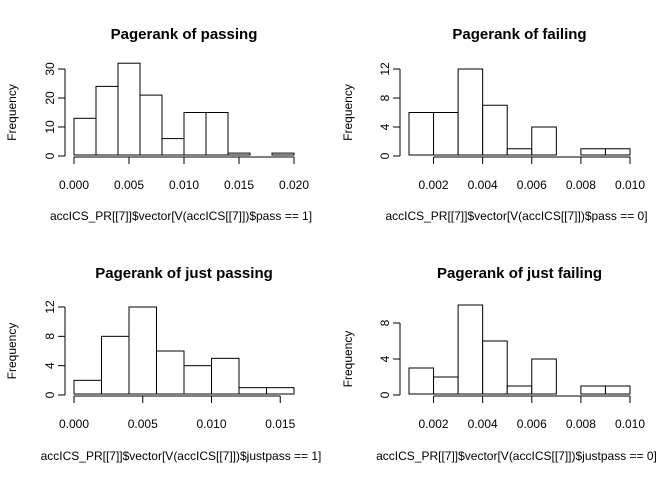 Image resolution: width=672 pixels, height=480 pixels. Describe the element at coordinates (50, 98) in the screenshot. I see `y-tick-label: 20` at that location.